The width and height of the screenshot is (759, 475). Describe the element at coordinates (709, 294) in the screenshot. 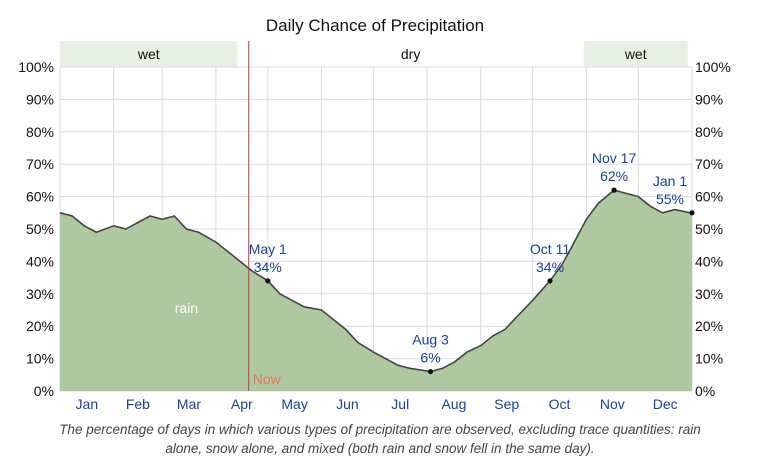

I see `y-tick-right: 30%` at that location.